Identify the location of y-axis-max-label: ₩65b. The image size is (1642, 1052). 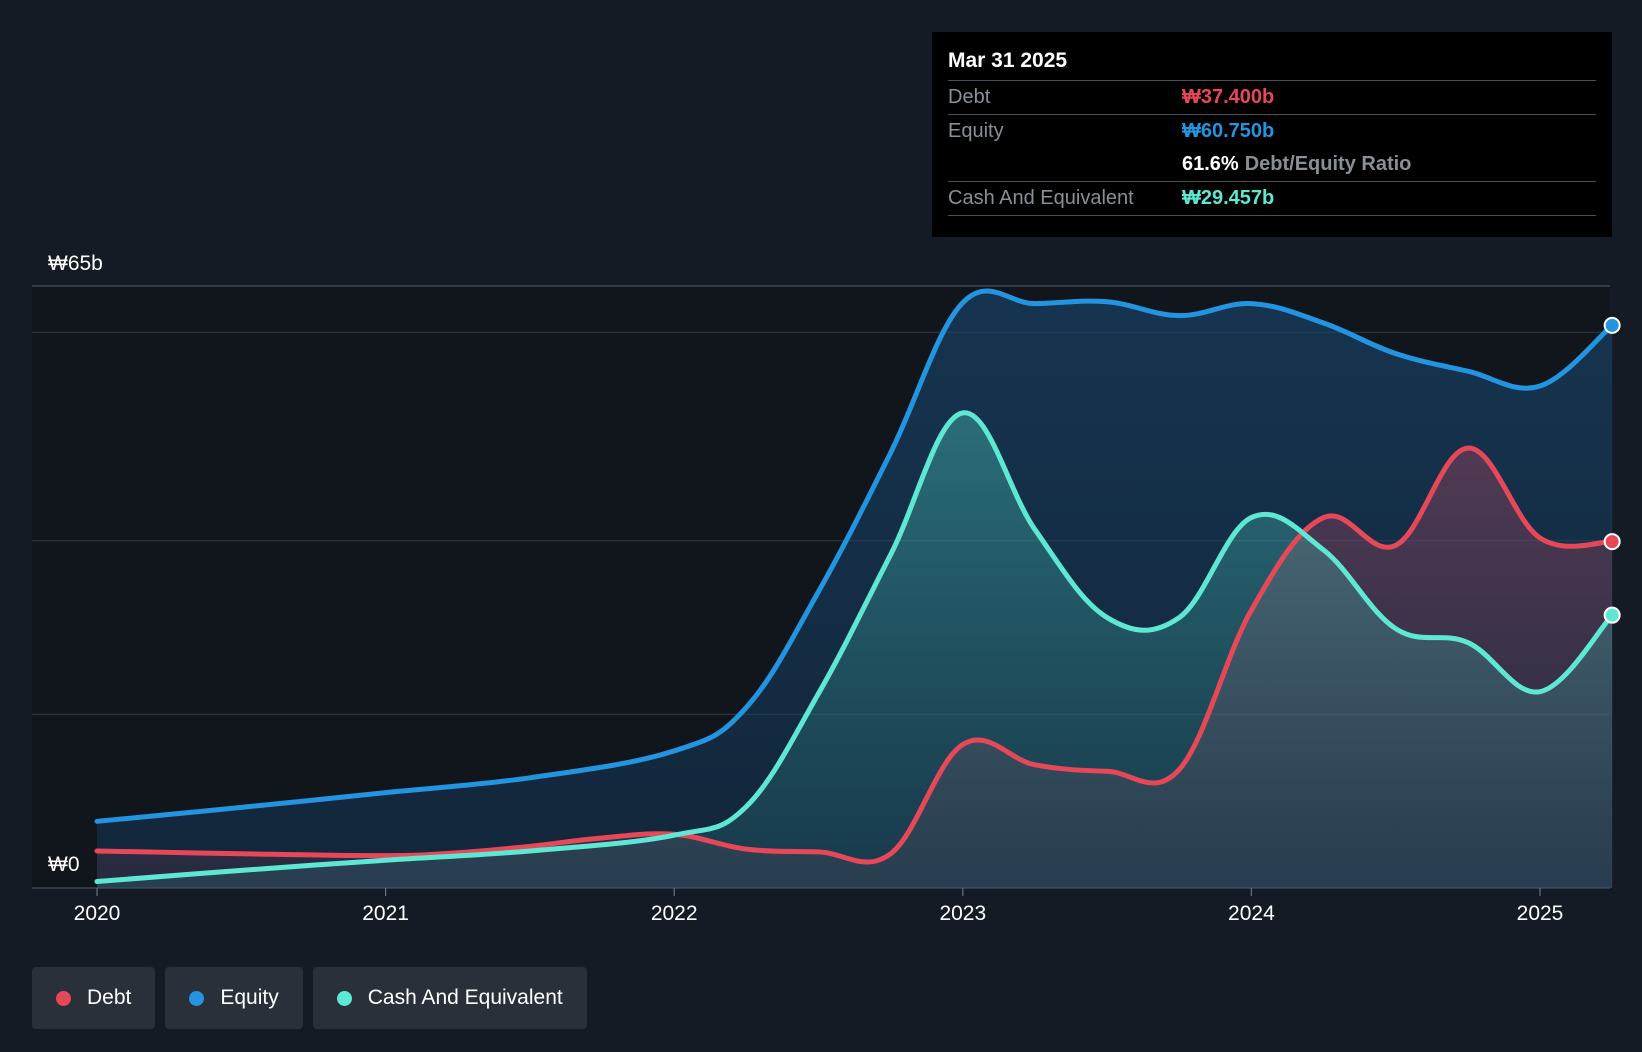
(75, 263).